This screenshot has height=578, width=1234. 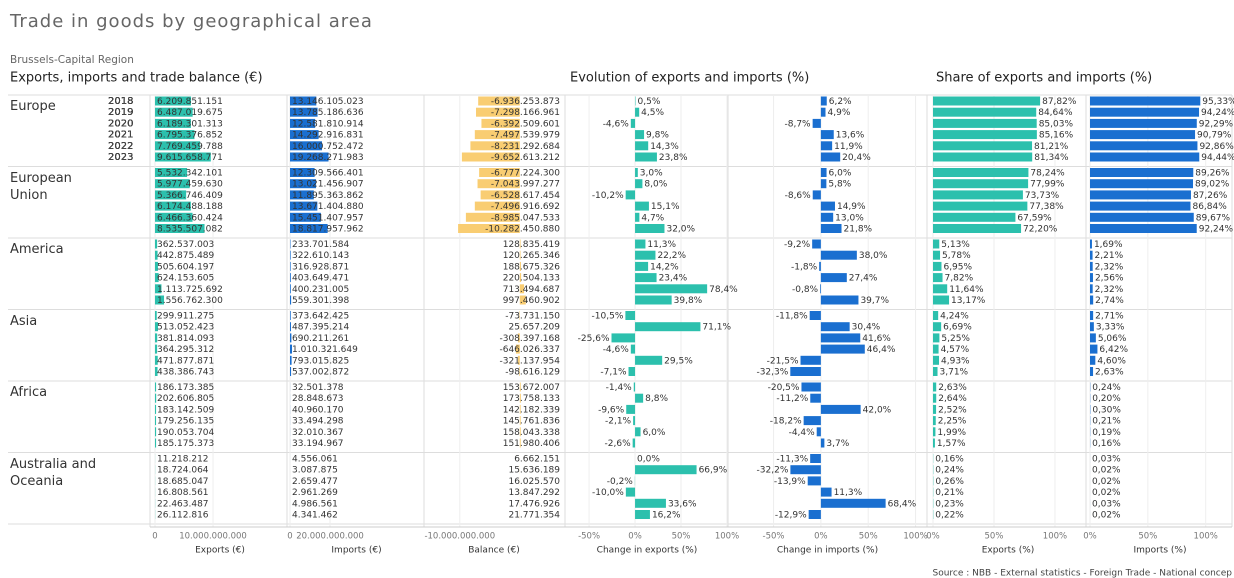 I want to click on data-label: 71,1%, so click(x=716, y=328).